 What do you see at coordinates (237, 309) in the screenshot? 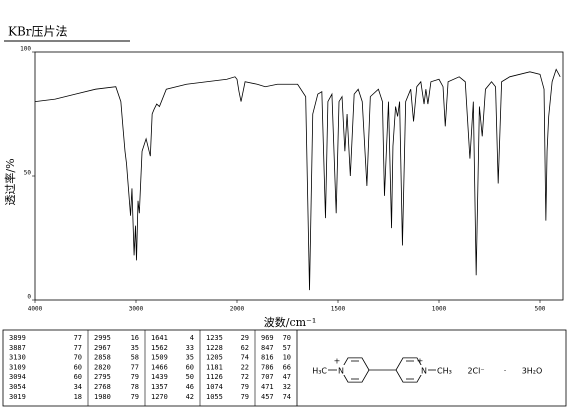
I see `x-tick-label: 2000` at bounding box center [237, 309].